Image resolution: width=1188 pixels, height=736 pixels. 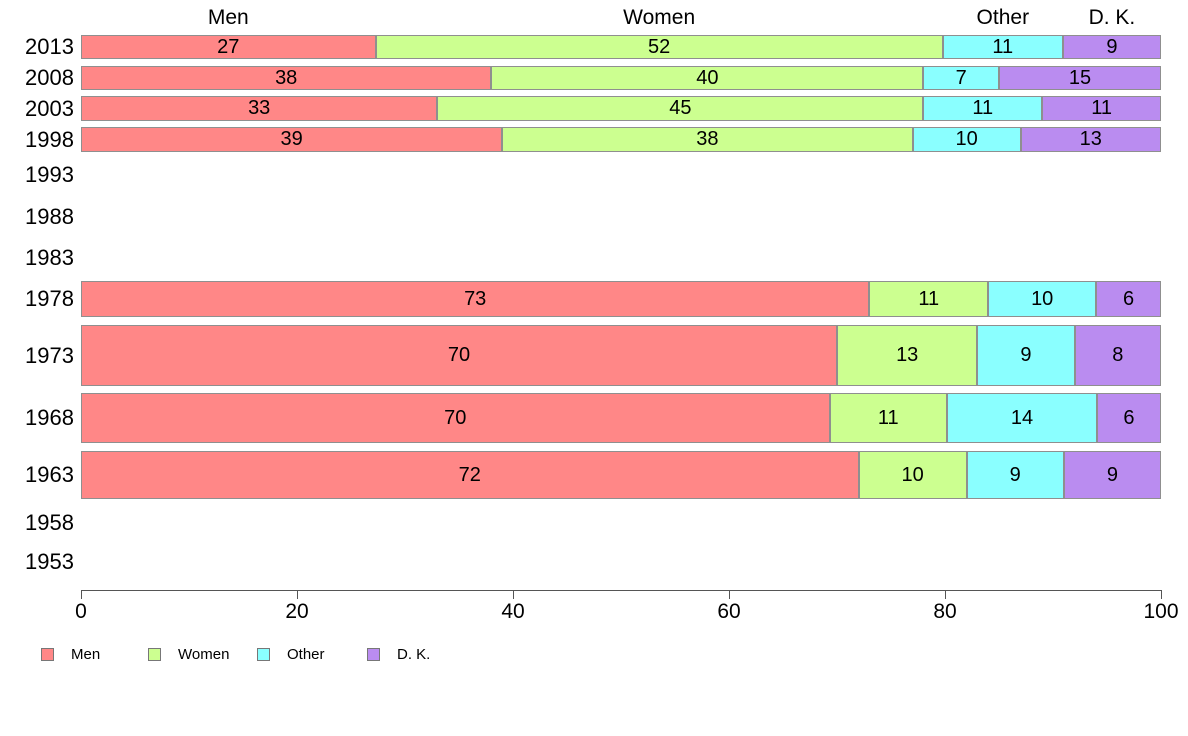 I want to click on segment-value-label: 33, so click(x=259, y=108).